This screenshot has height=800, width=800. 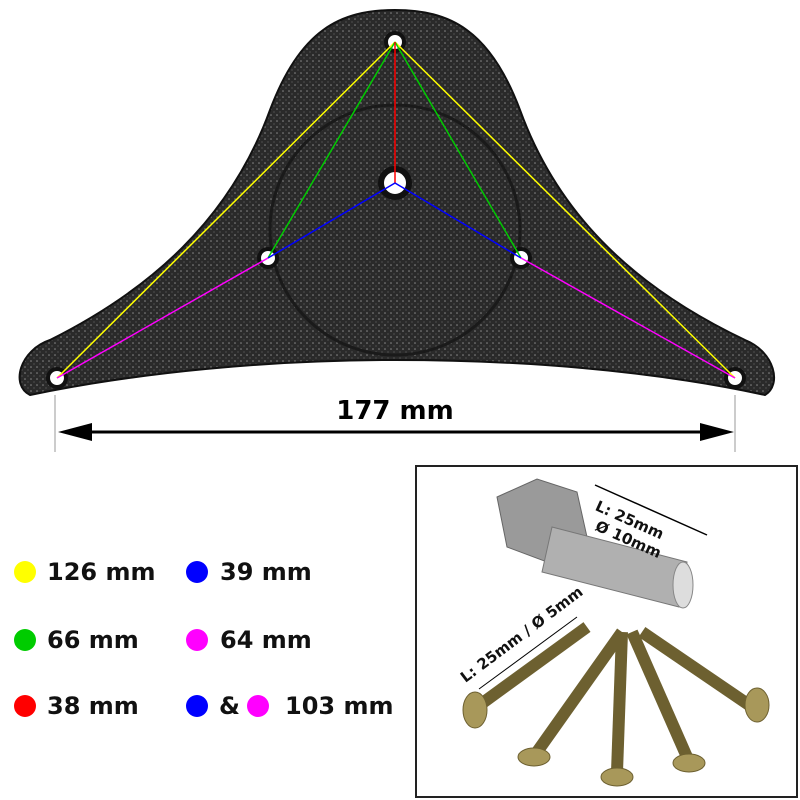 What do you see at coordinates (266, 640) in the screenshot?
I see `legend-label-magenta: 64 mm` at bounding box center [266, 640].